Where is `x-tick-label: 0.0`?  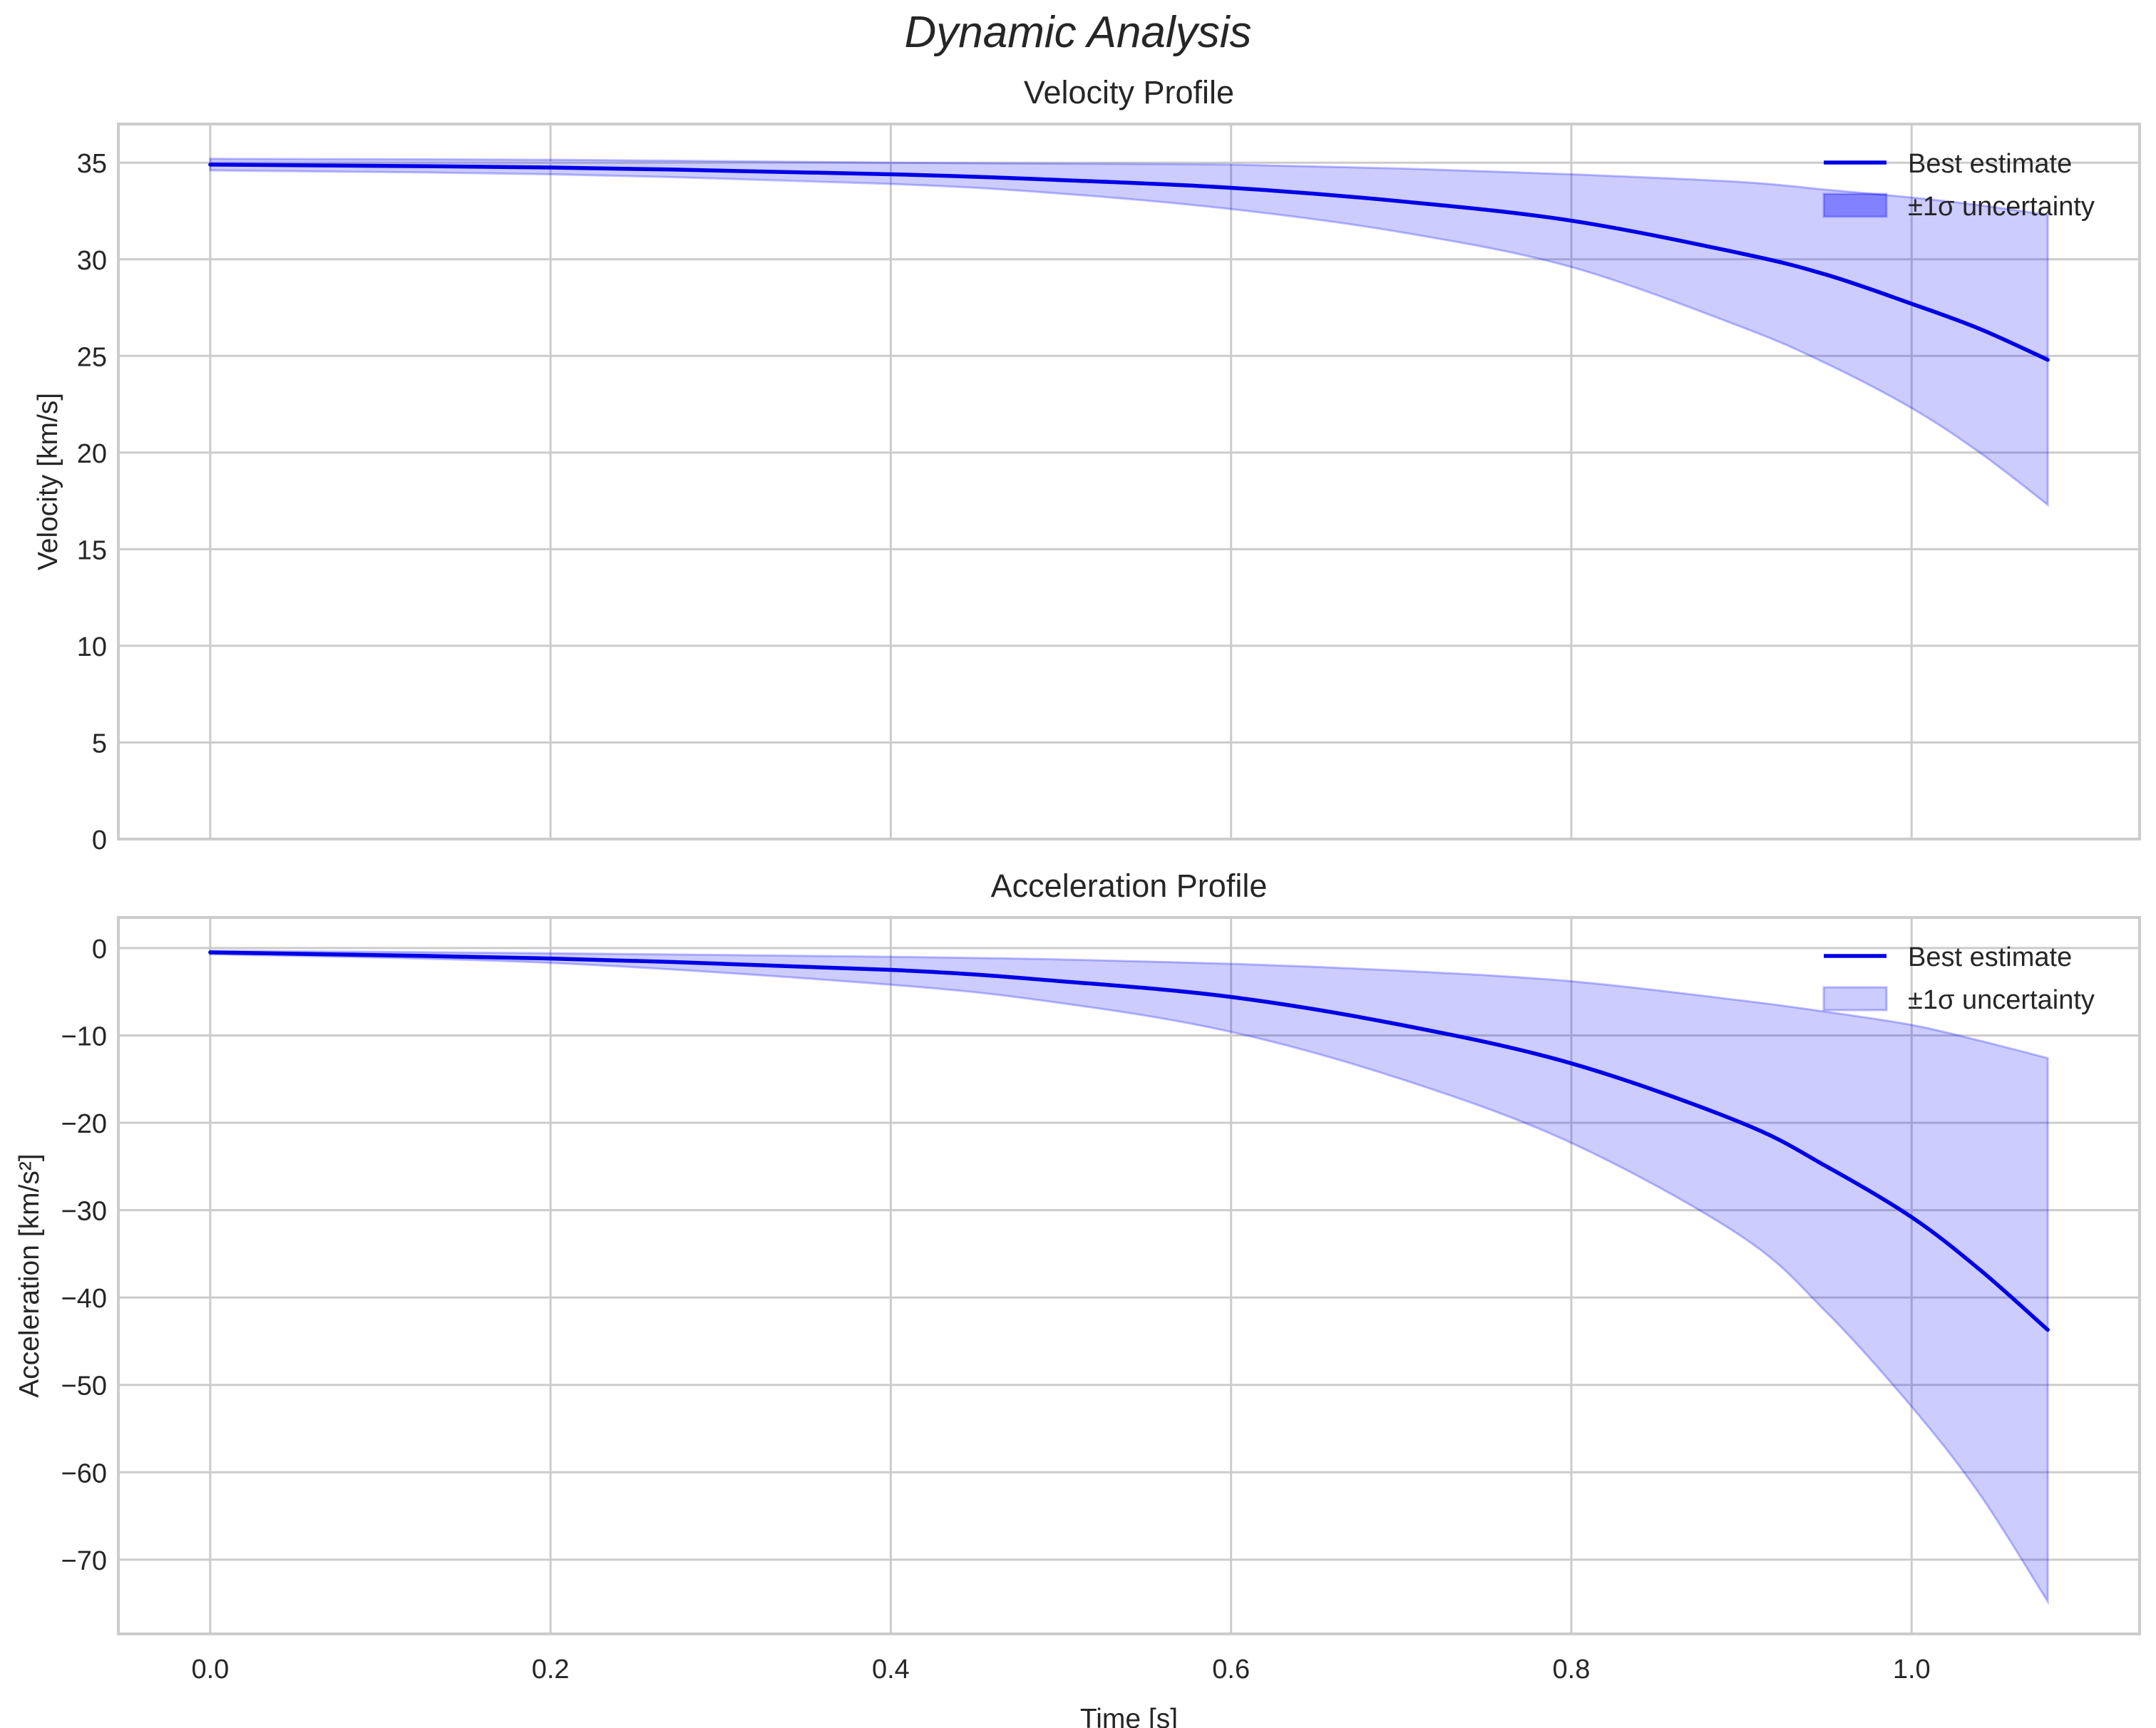
x-tick-label: 0.0 is located at coordinates (210, 1670).